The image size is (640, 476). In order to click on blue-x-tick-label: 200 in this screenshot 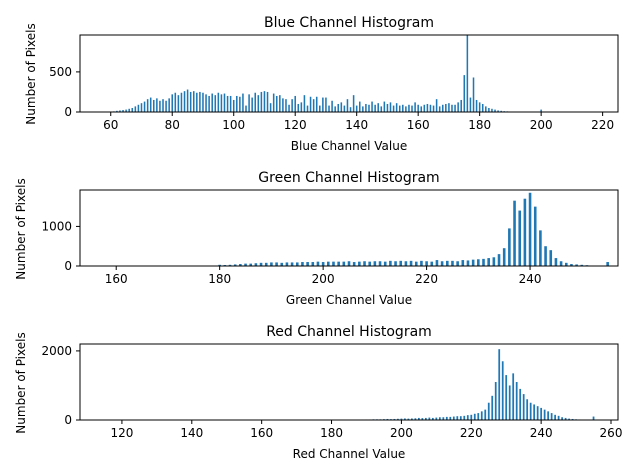, I will do `click(541, 125)`.